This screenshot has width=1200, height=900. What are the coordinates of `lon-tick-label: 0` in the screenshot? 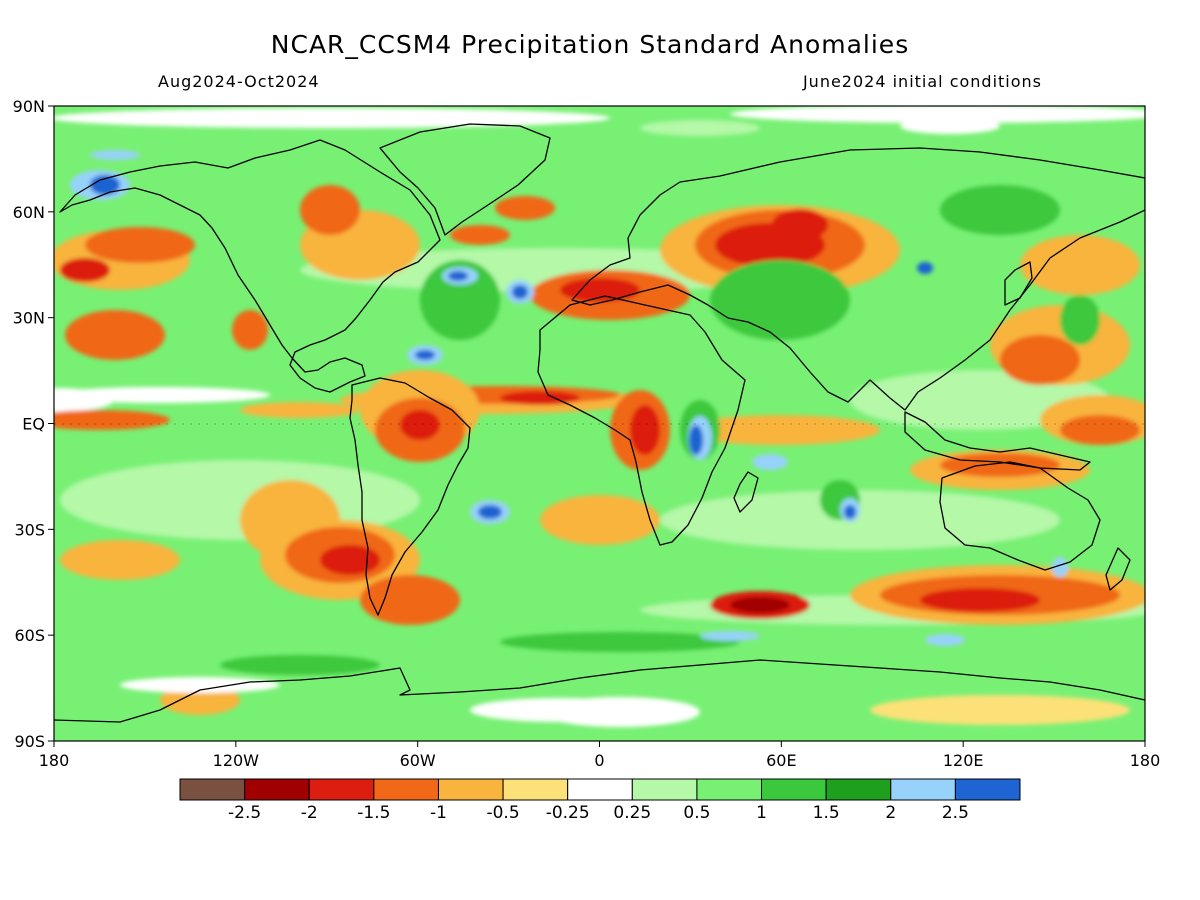 It's located at (599, 760).